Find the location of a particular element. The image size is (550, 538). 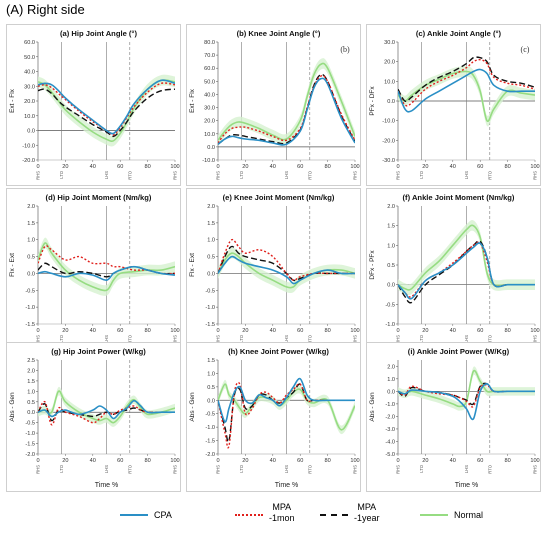

y-axis-label: Flx - Ext is located at coordinates (12, 265).